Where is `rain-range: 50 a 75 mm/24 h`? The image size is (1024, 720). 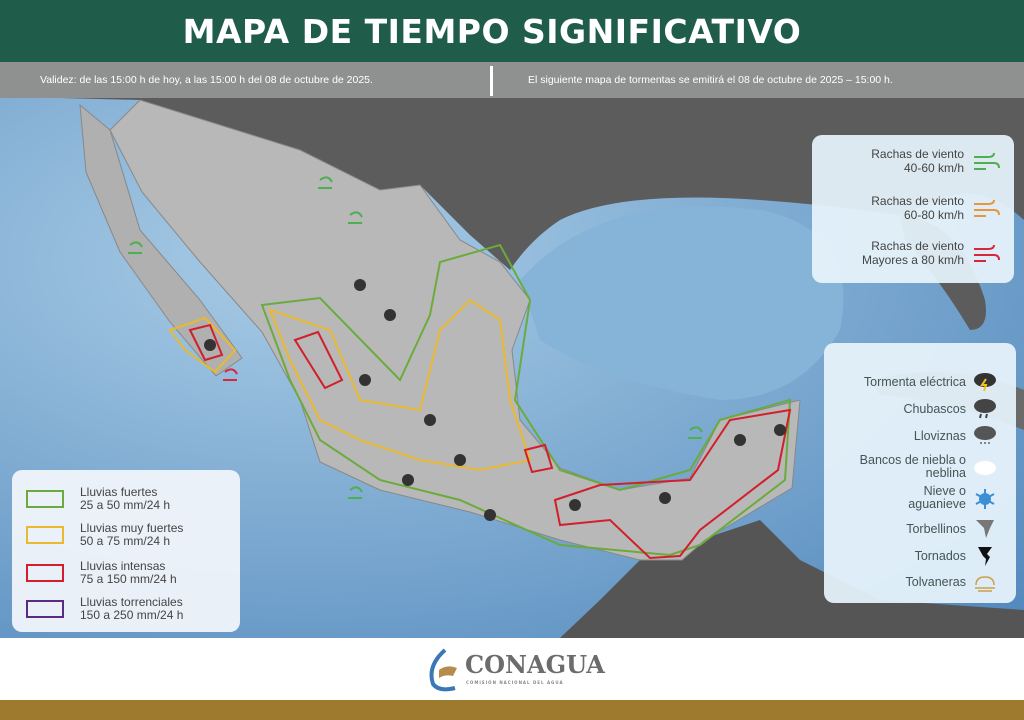 rain-range: 50 a 75 mm/24 h is located at coordinates (125, 541).